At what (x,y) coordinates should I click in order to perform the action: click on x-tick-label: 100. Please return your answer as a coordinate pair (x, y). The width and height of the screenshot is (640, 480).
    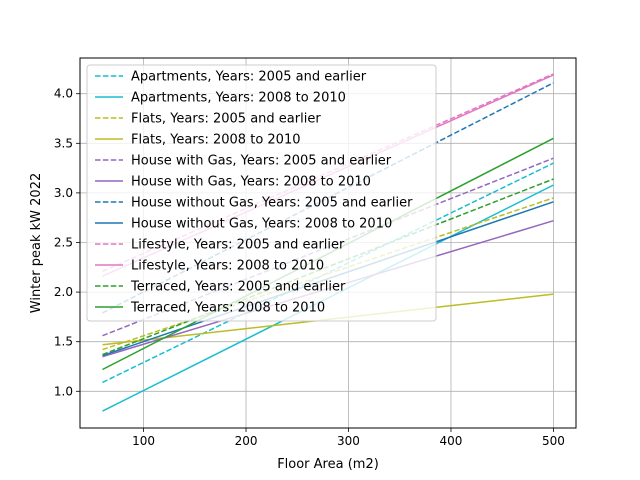
    Looking at the image, I should click on (143, 441).